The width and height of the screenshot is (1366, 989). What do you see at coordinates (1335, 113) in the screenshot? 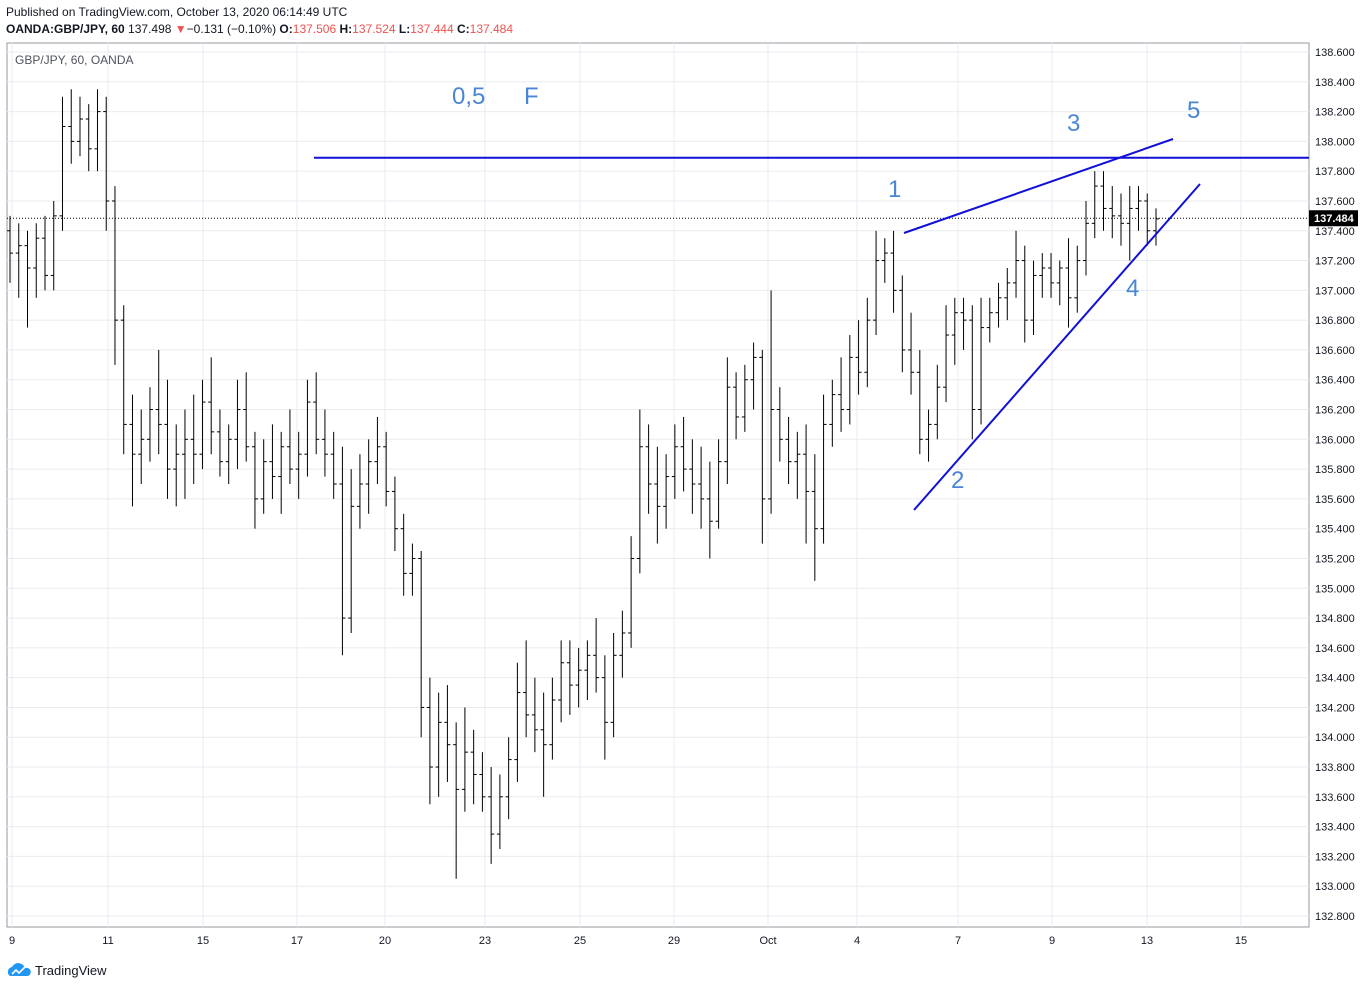
I see `price-tick-label: 138.200` at bounding box center [1335, 113].